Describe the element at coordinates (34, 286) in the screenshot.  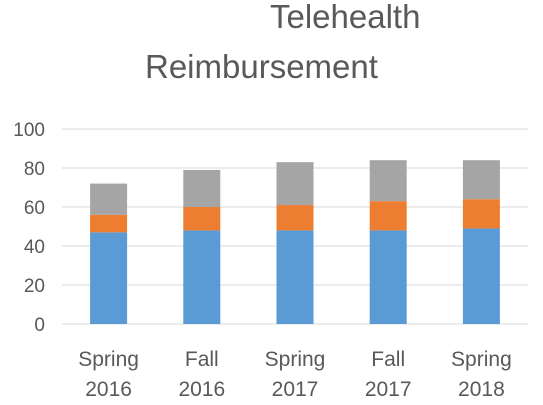
I see `y-tick-label-20: 20` at that location.